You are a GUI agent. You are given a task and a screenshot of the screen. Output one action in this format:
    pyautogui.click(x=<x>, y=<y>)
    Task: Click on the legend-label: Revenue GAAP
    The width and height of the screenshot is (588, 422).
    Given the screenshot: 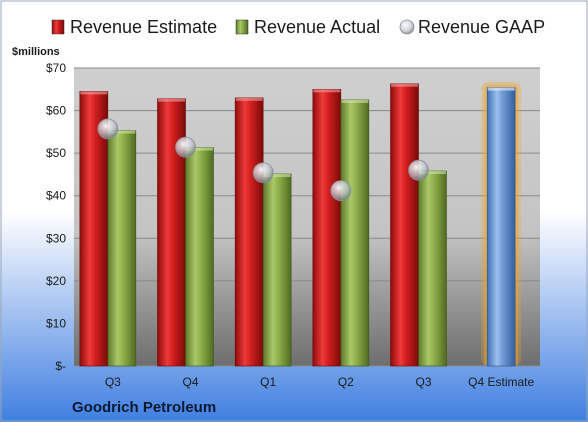 What is the action you would take?
    pyautogui.click(x=481, y=27)
    